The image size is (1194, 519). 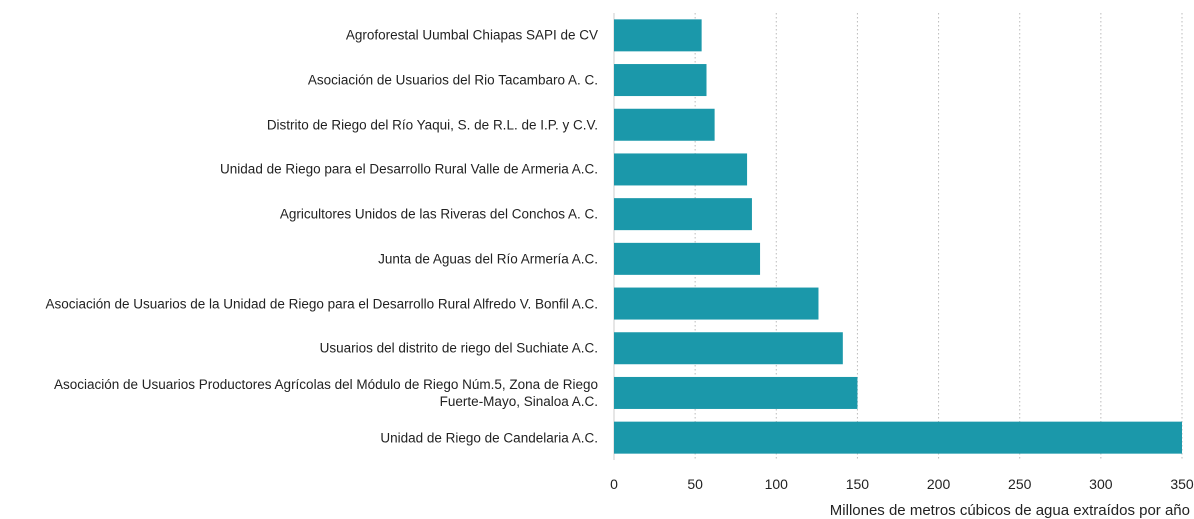 What do you see at coordinates (1182, 484) in the screenshot?
I see `x-tick-label: 350` at bounding box center [1182, 484].